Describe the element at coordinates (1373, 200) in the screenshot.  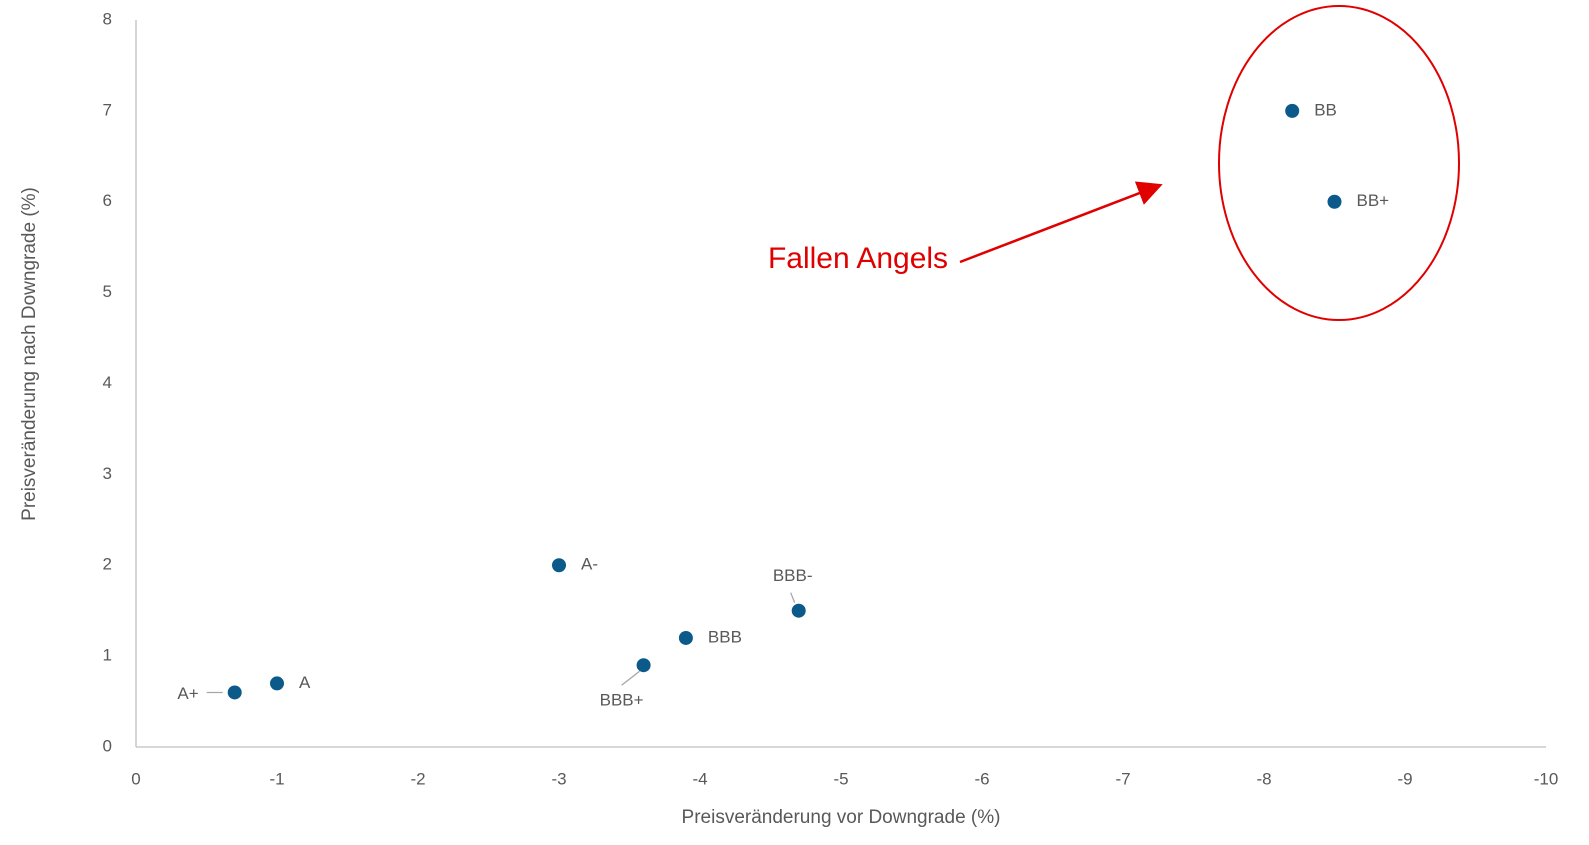
I see `point-label: BB+` at that location.